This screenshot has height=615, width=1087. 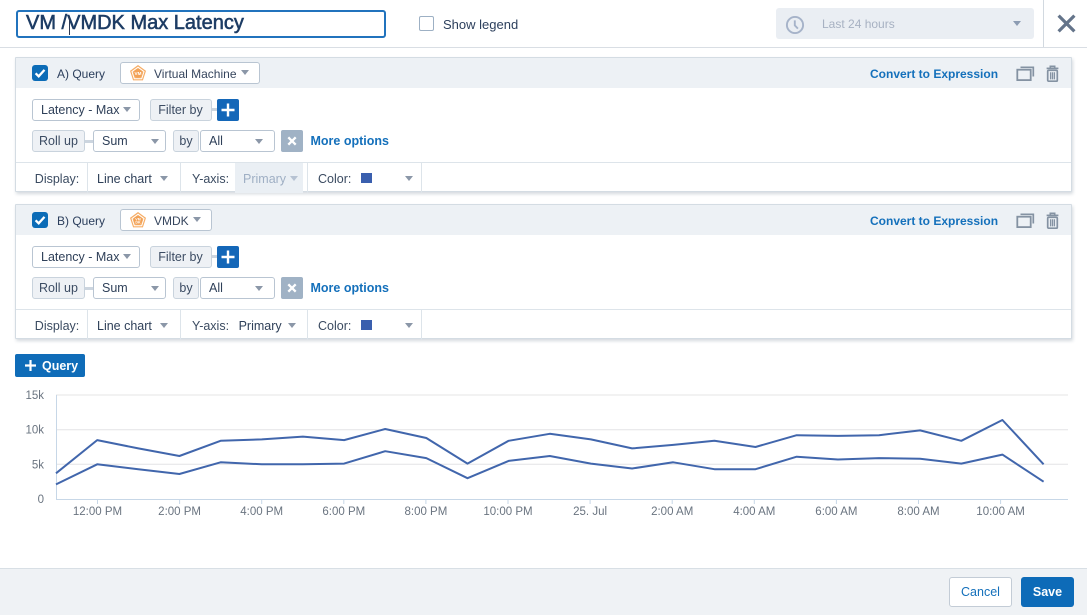 I want to click on svg-text: 6:00 PM, so click(x=343, y=512).